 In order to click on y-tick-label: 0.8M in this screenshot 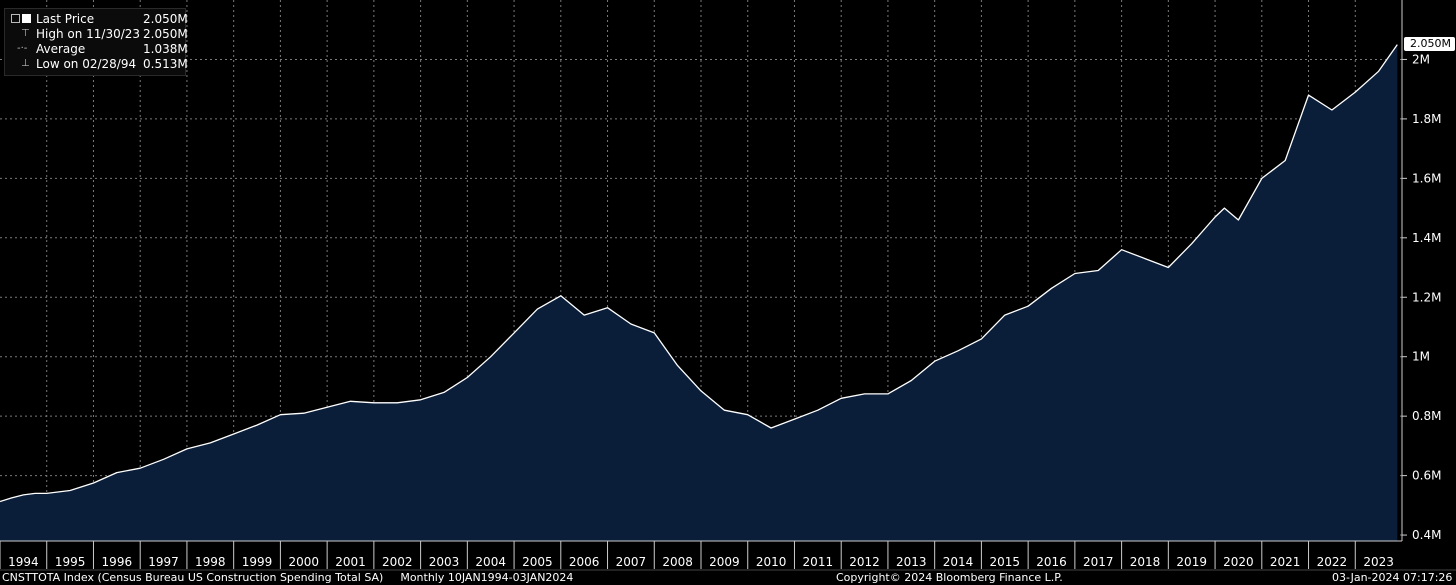, I will do `click(1426, 416)`.